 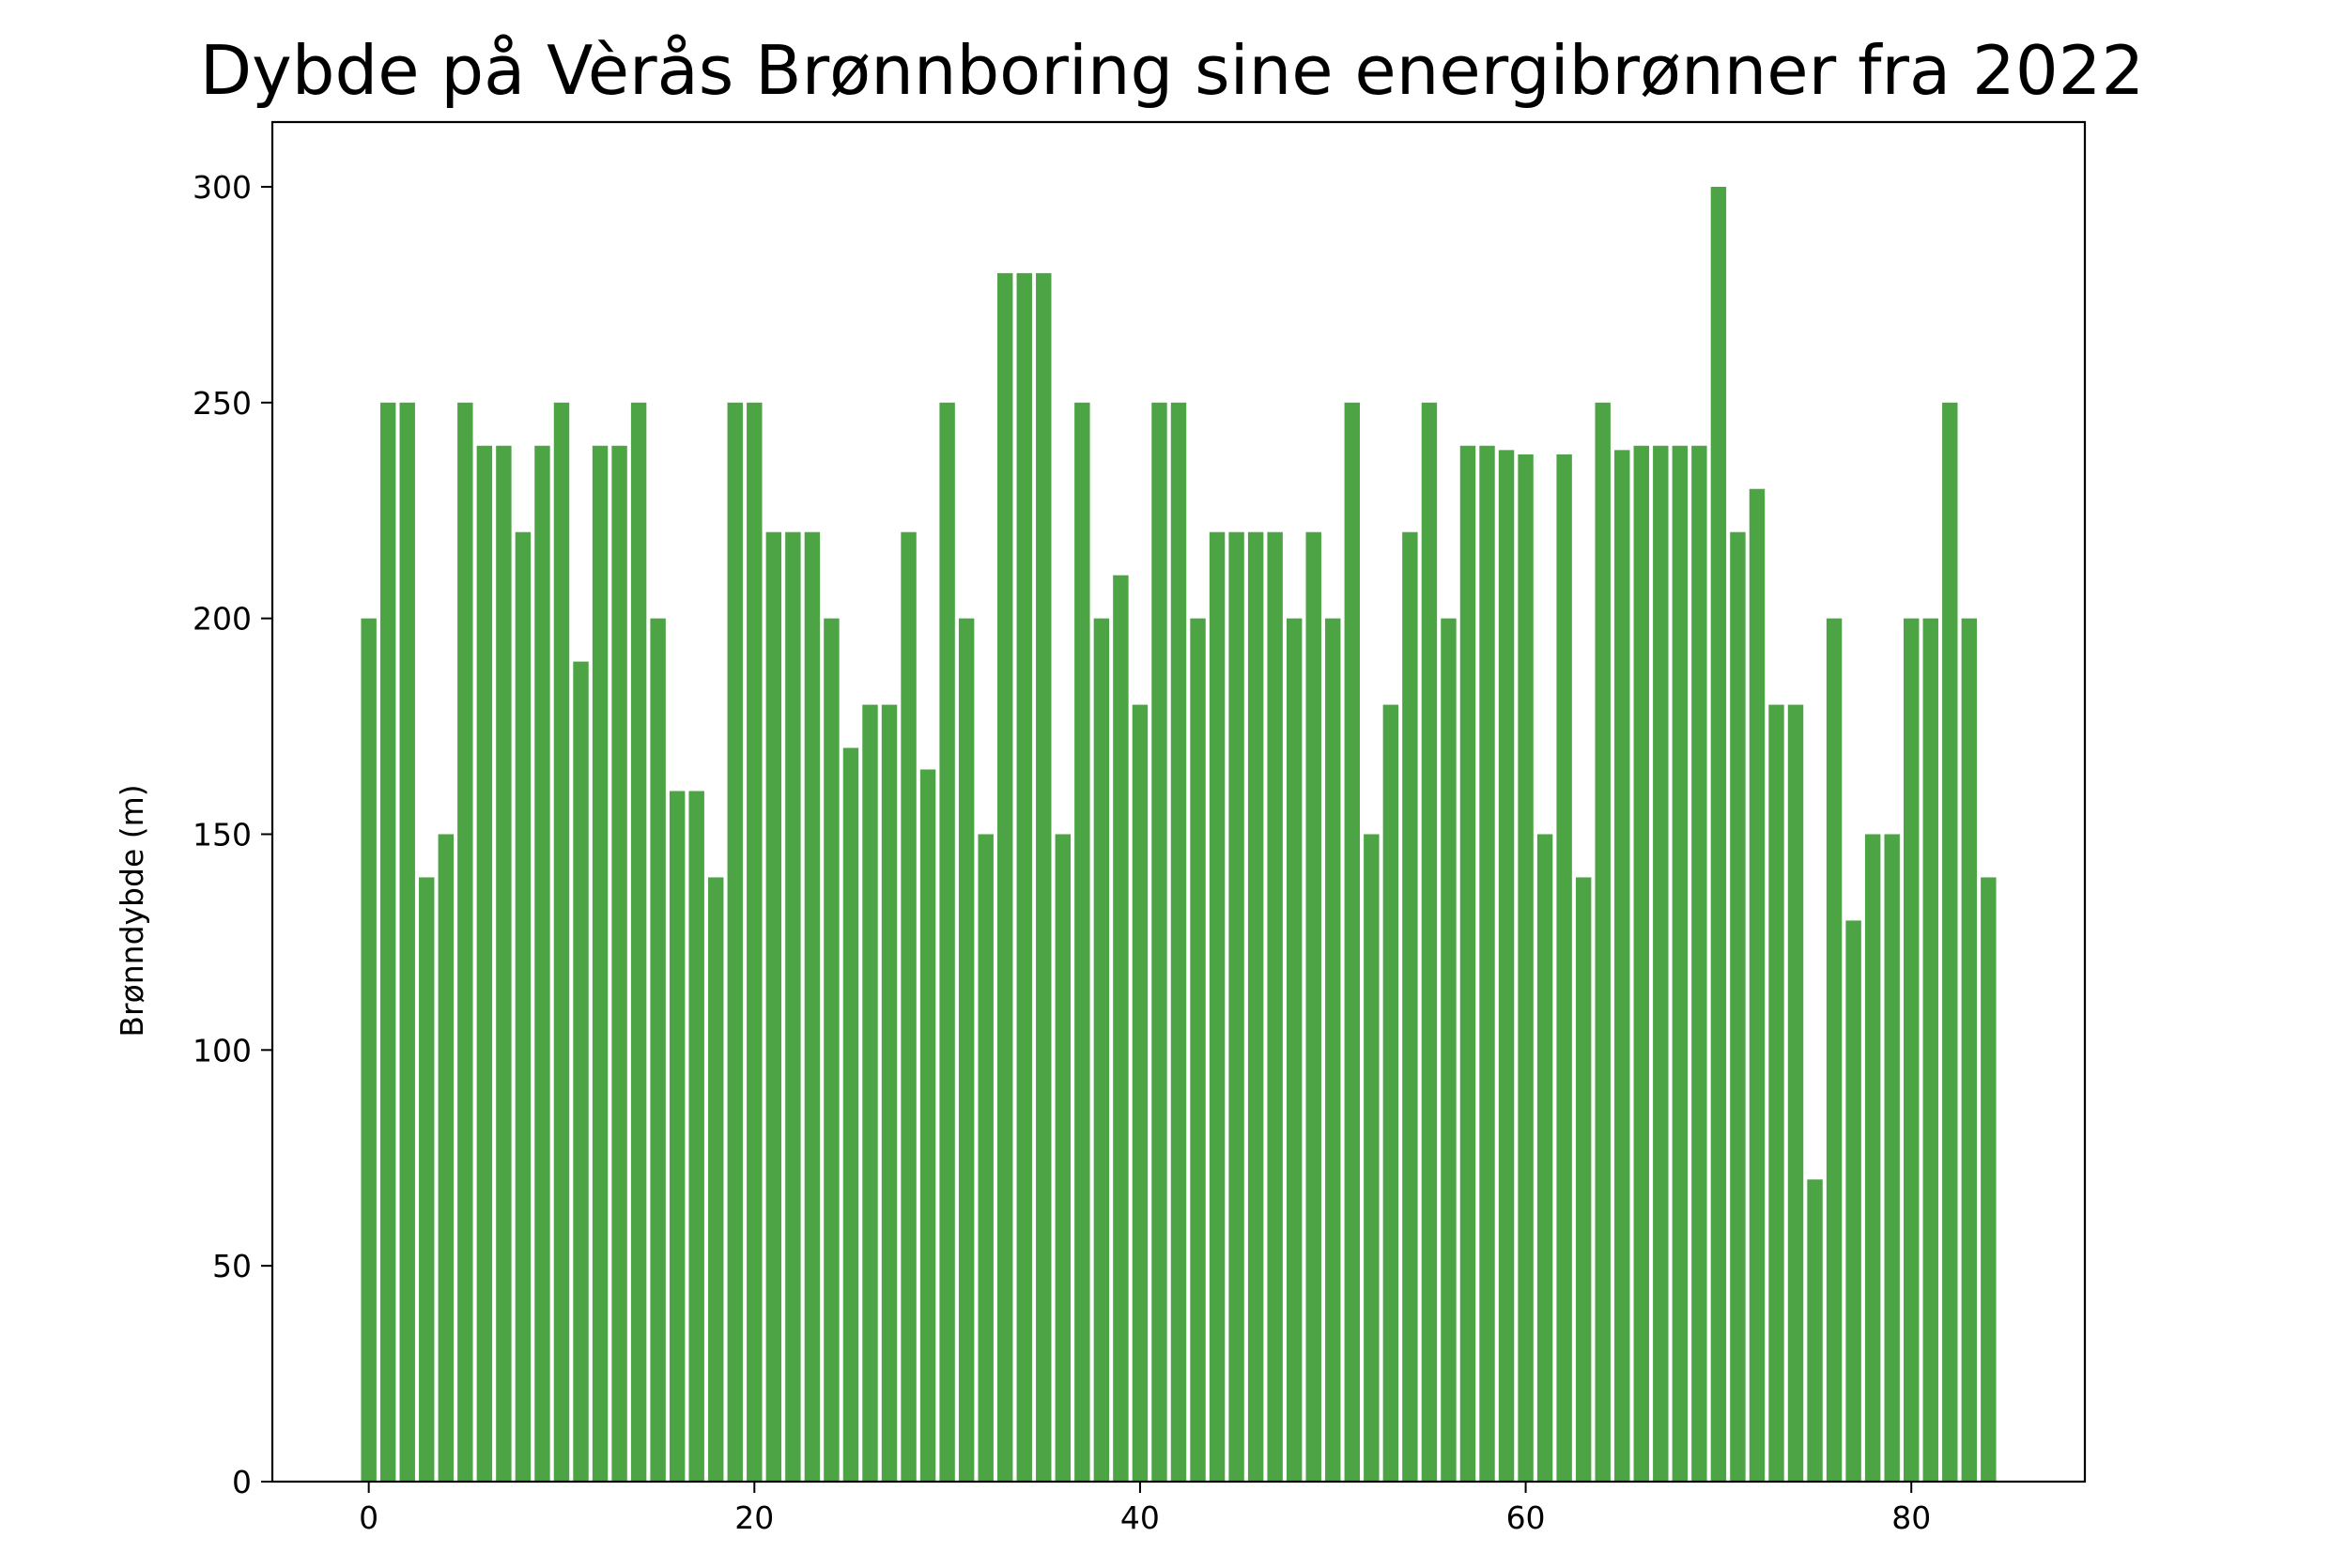 I want to click on y-tick-label: 150, so click(x=222, y=835).